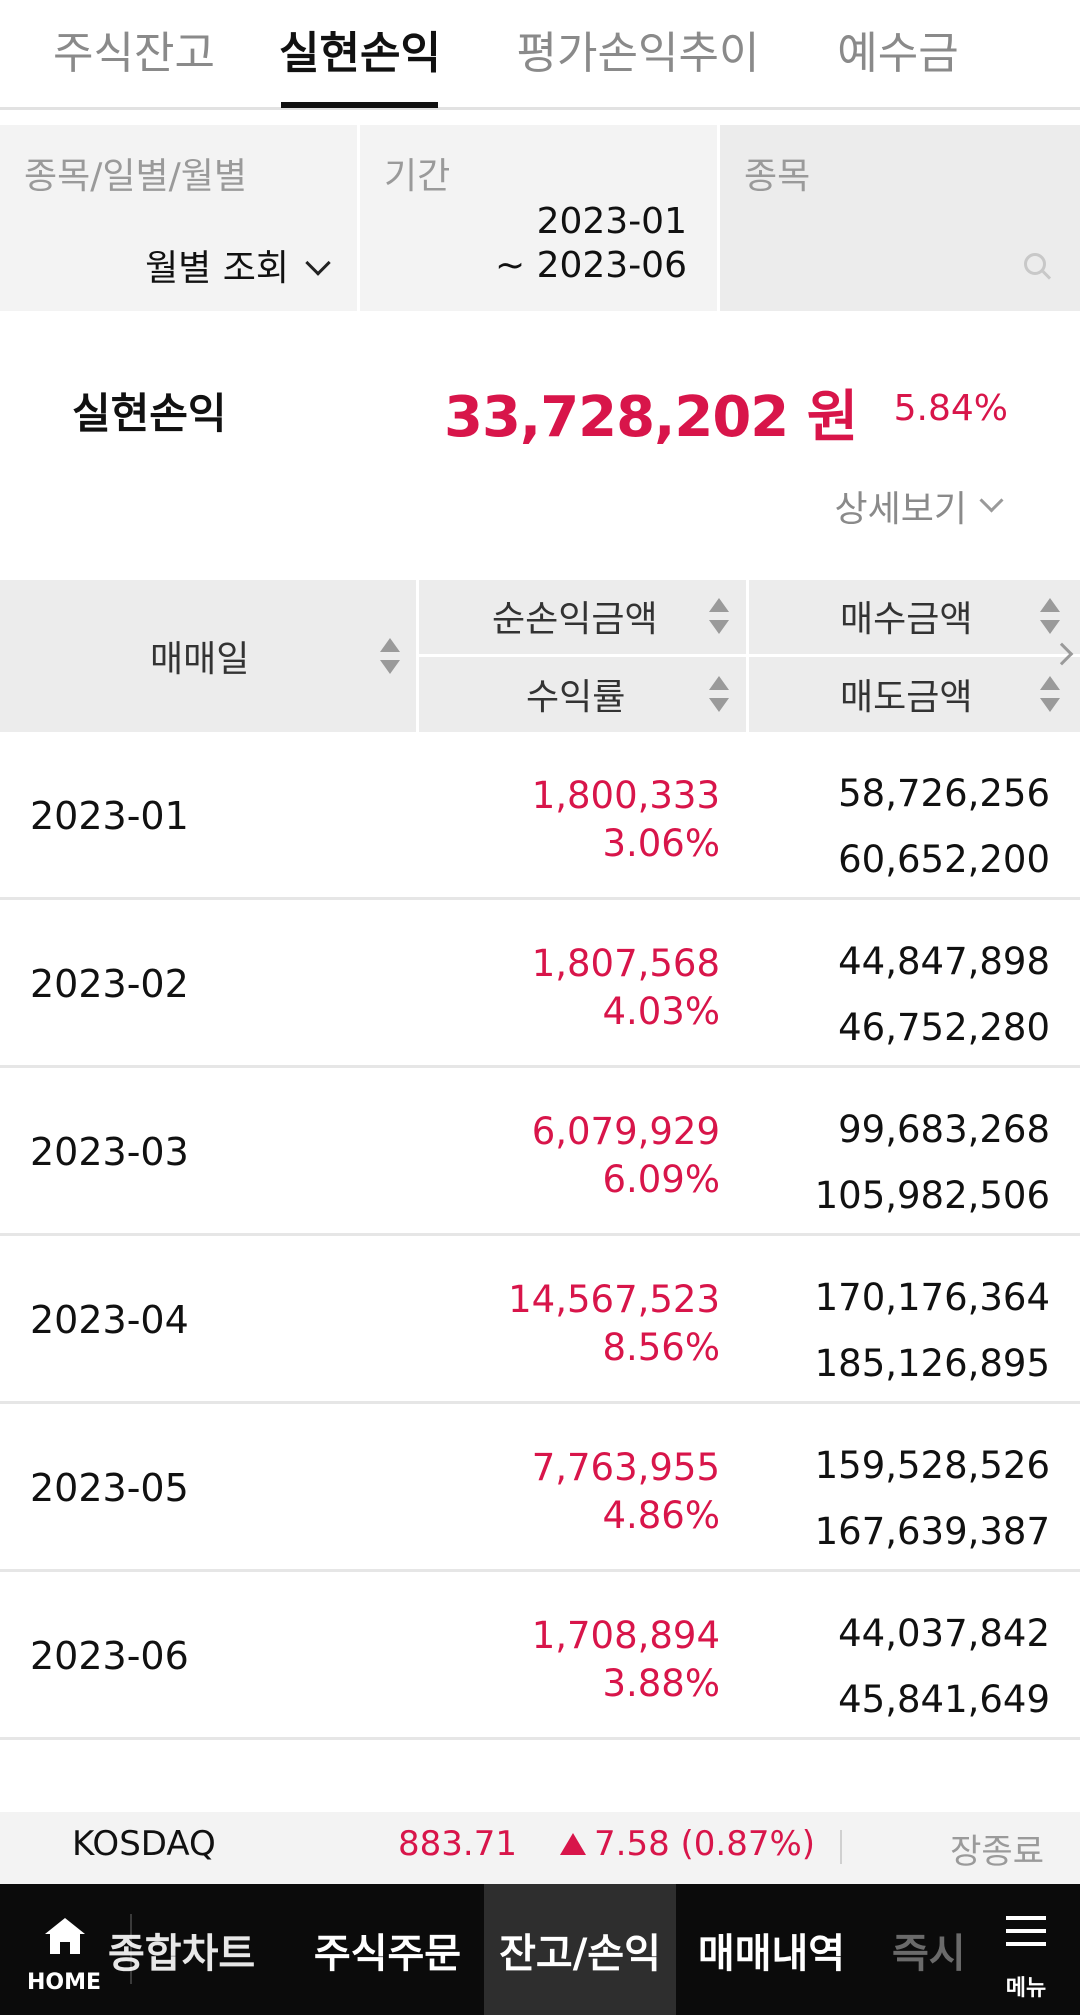  I want to click on ticker-change-wrap: 7.58 (0.87%), so click(687, 1844).